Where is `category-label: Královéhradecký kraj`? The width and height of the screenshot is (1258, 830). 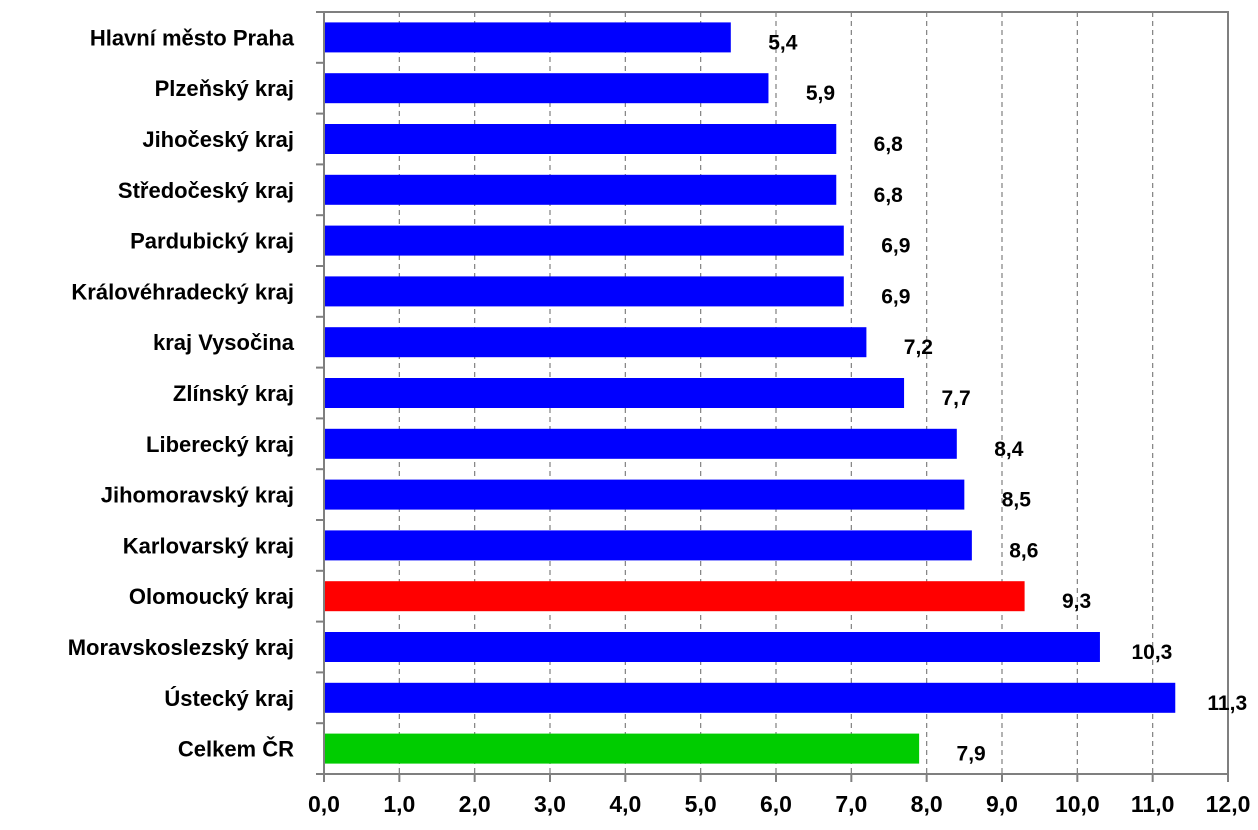 category-label: Královéhradecký kraj is located at coordinates (182, 291).